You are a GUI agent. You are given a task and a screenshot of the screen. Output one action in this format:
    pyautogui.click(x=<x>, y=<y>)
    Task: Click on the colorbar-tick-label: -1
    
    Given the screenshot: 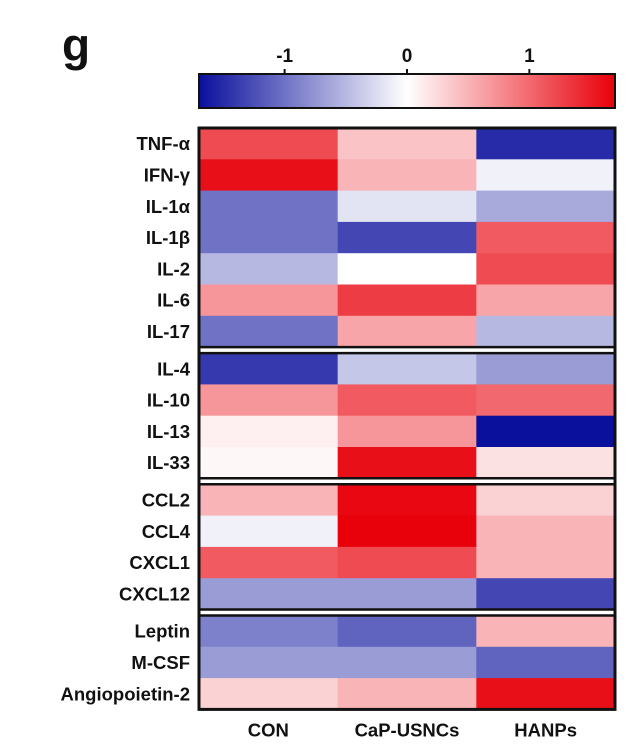 What is the action you would take?
    pyautogui.click(x=284, y=56)
    